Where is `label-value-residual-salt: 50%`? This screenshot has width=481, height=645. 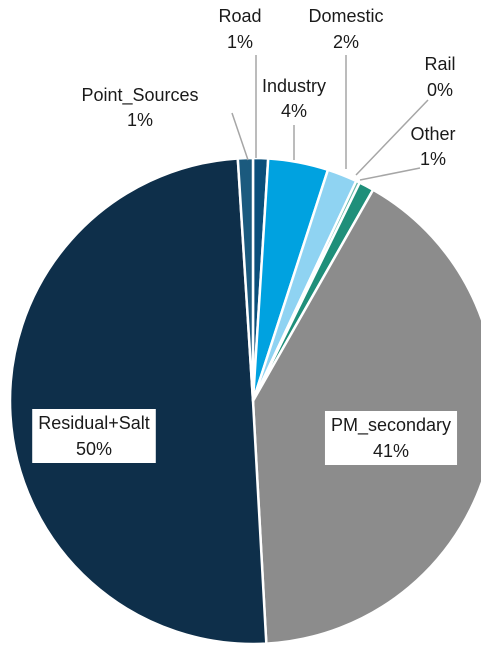 label-value-residual-salt: 50% is located at coordinates (94, 449).